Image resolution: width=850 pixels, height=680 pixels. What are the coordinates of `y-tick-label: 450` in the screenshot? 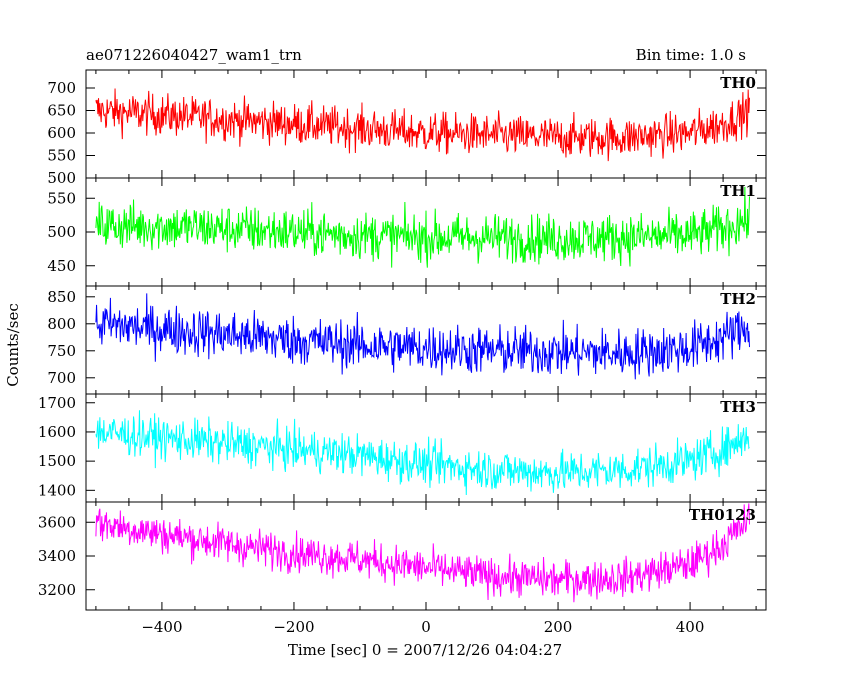 It's located at (61, 266).